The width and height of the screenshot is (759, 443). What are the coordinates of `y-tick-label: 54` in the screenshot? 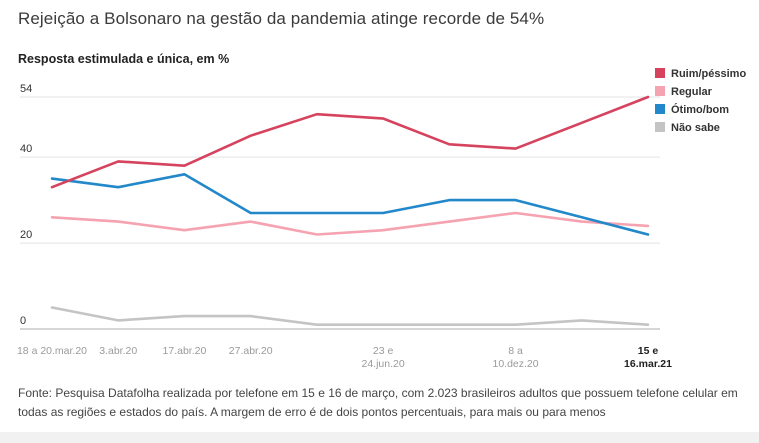 It's located at (26, 89).